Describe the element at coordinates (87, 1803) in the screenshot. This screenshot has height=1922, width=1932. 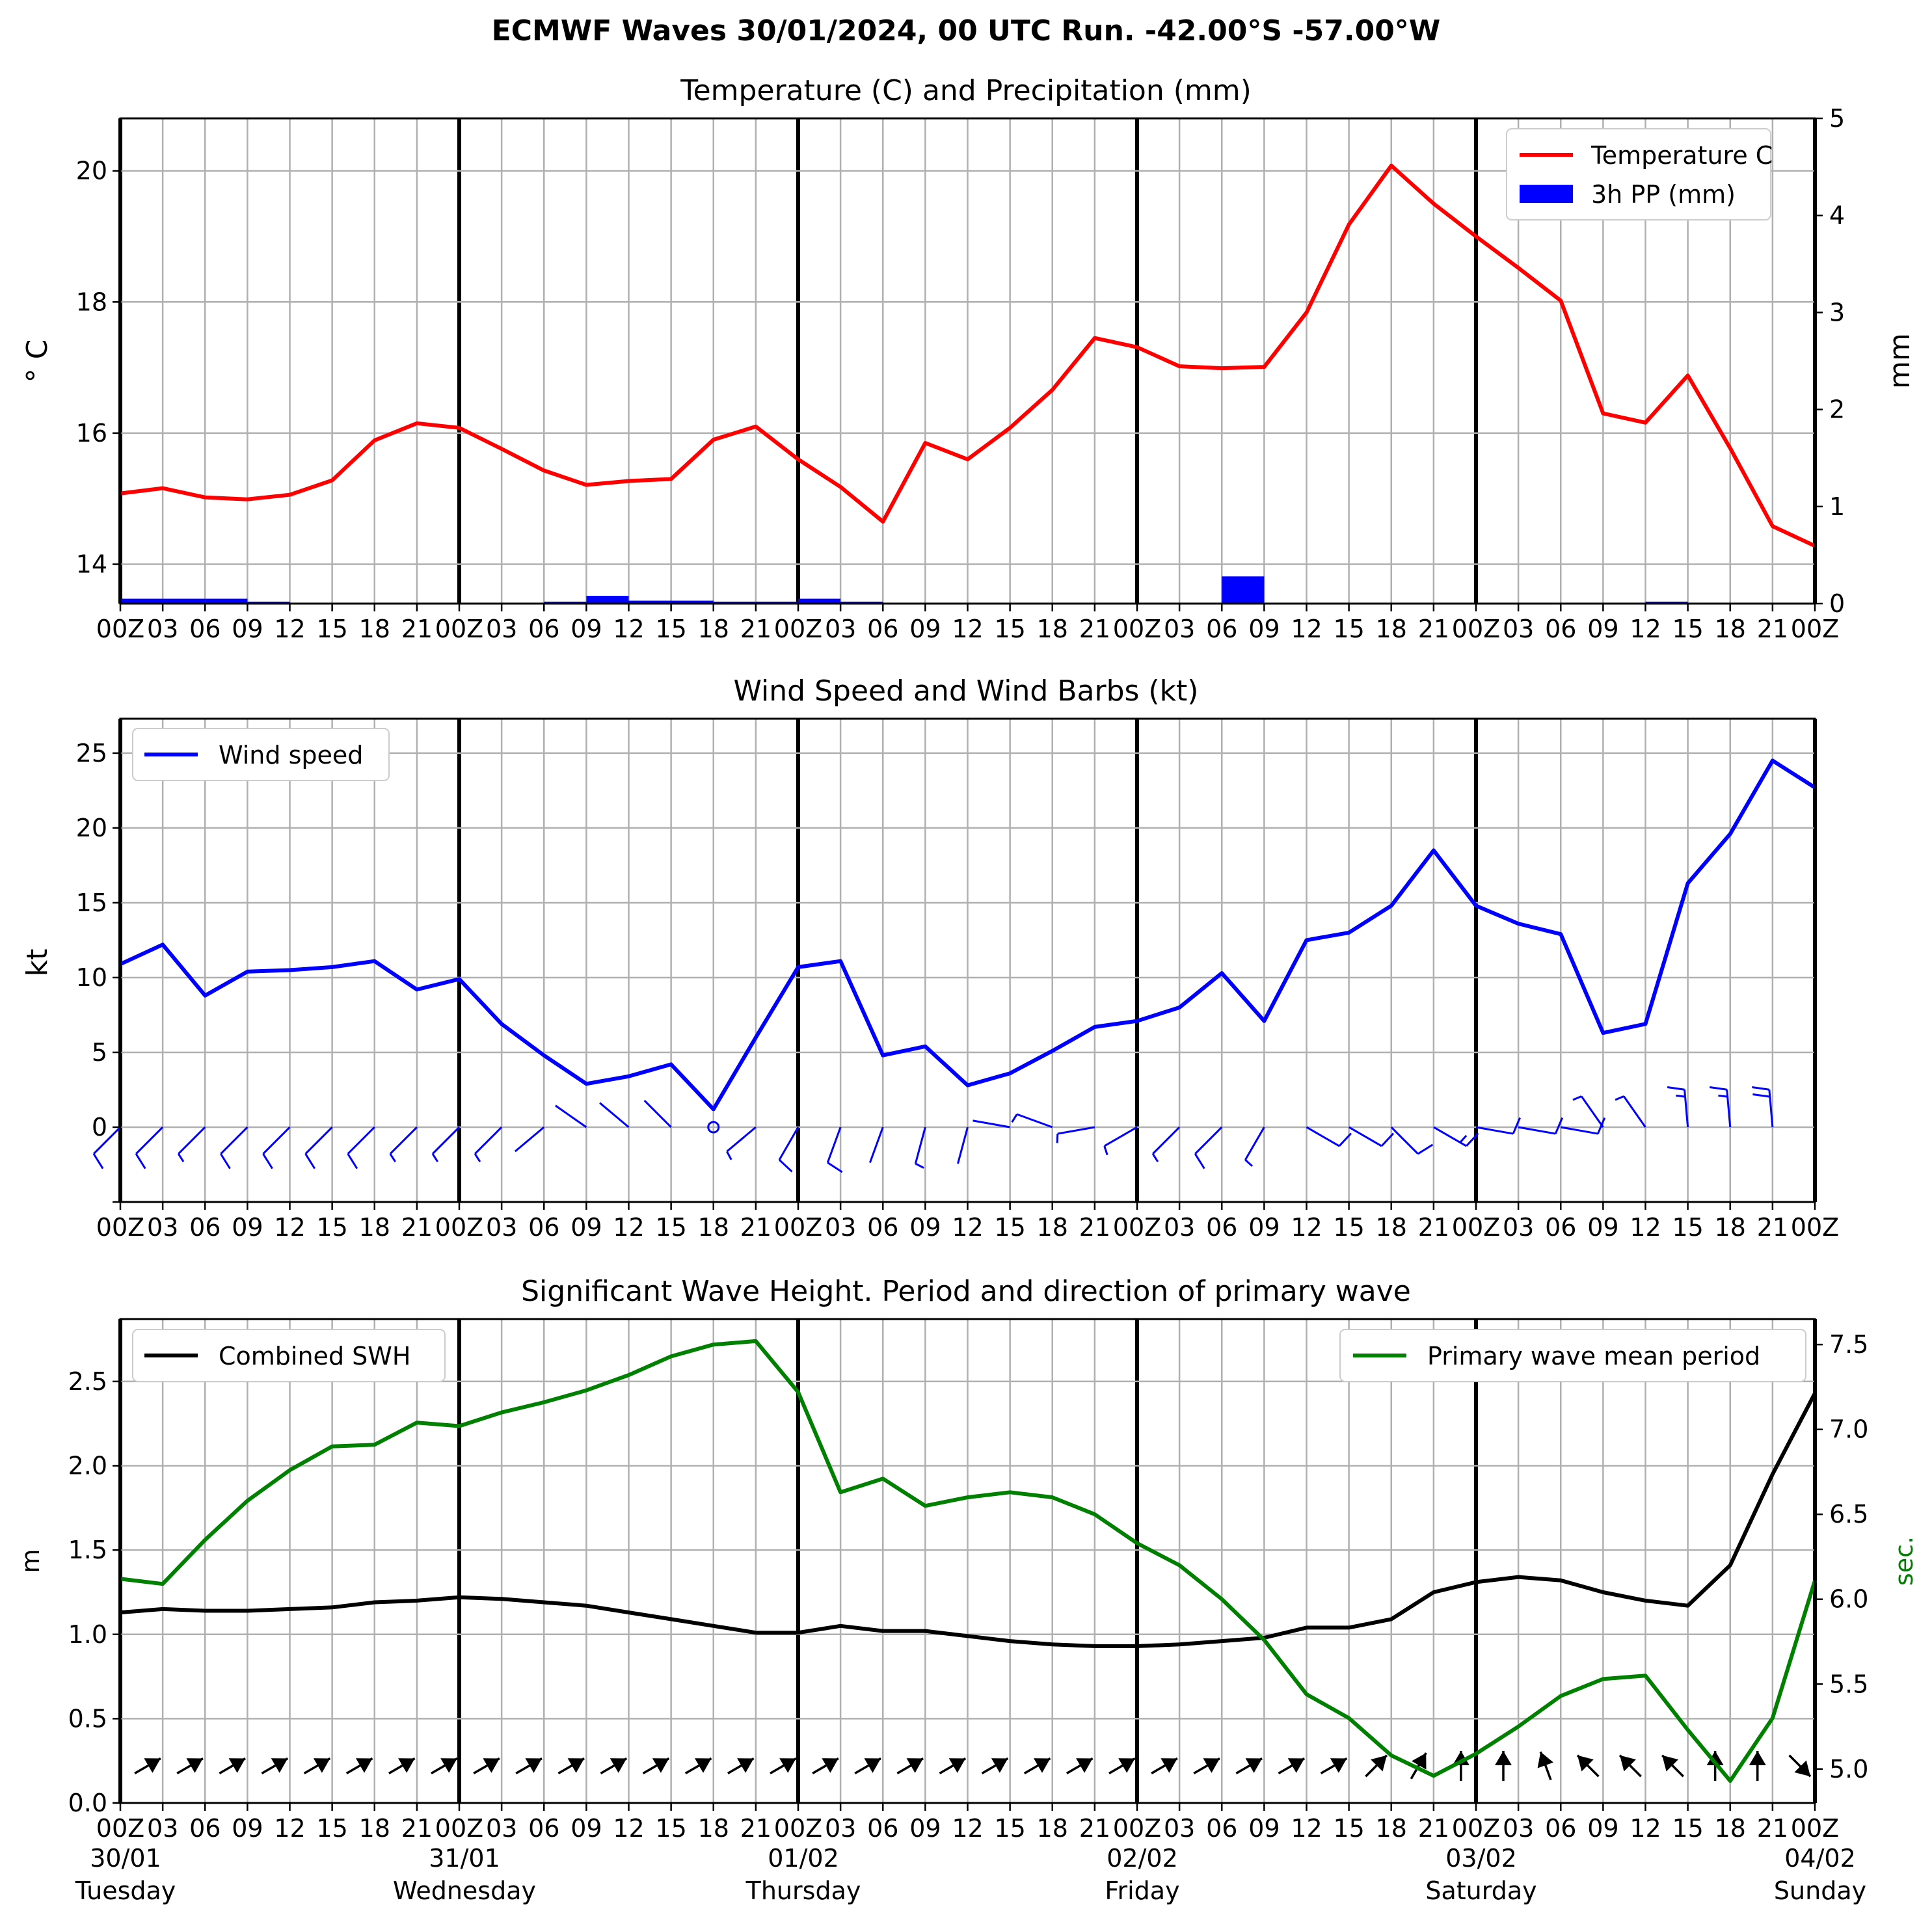
I see `panel3-ytick-label: 0.0` at that location.